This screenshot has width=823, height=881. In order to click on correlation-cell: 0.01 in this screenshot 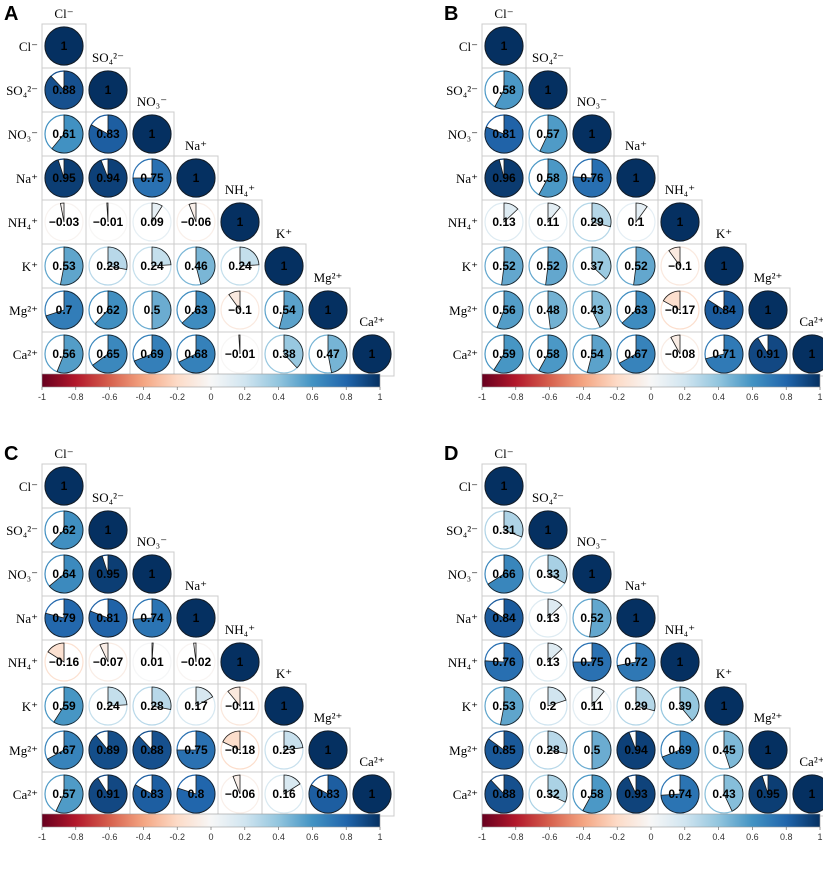, I will do `click(152, 662)`.